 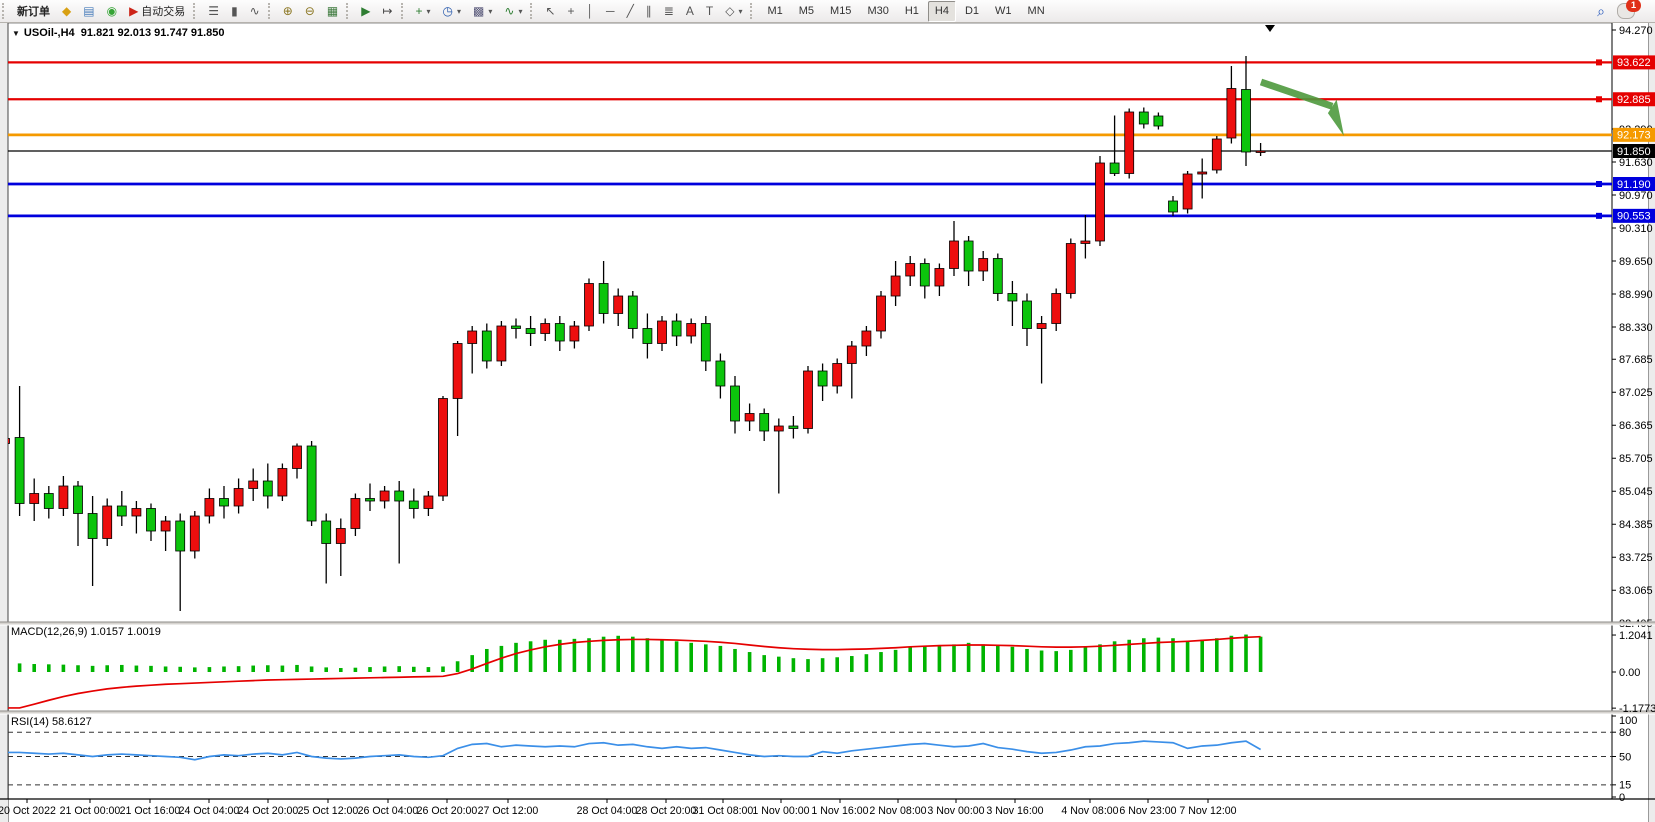 What do you see at coordinates (1089, 811) in the screenshot?
I see `time-tick-label: 4 Nov 08:00` at bounding box center [1089, 811].